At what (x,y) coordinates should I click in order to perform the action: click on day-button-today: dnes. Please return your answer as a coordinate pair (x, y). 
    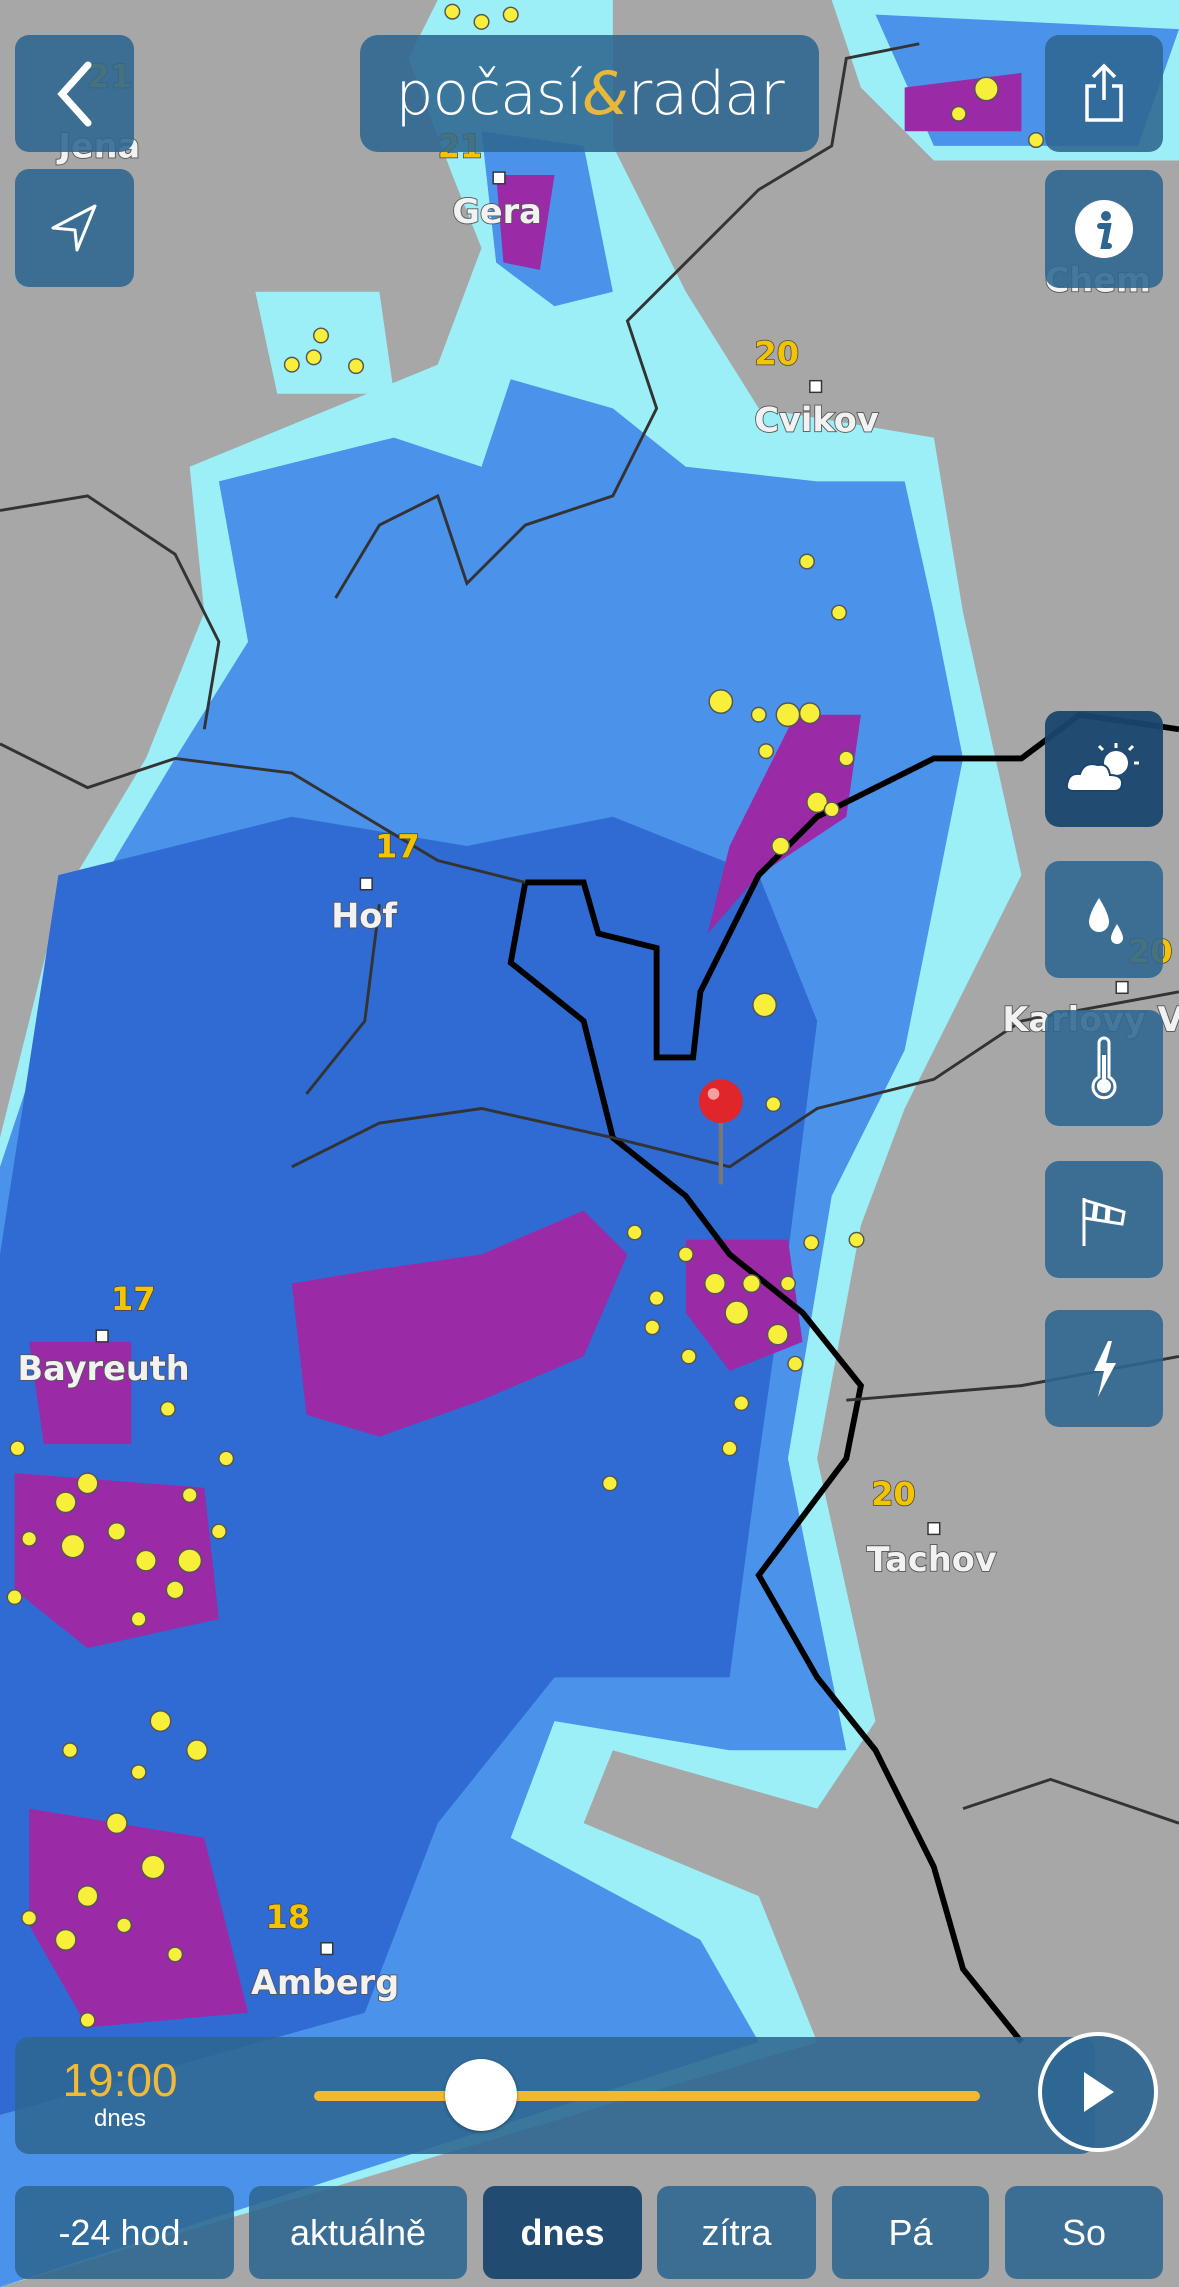
    Looking at the image, I should click on (562, 2232).